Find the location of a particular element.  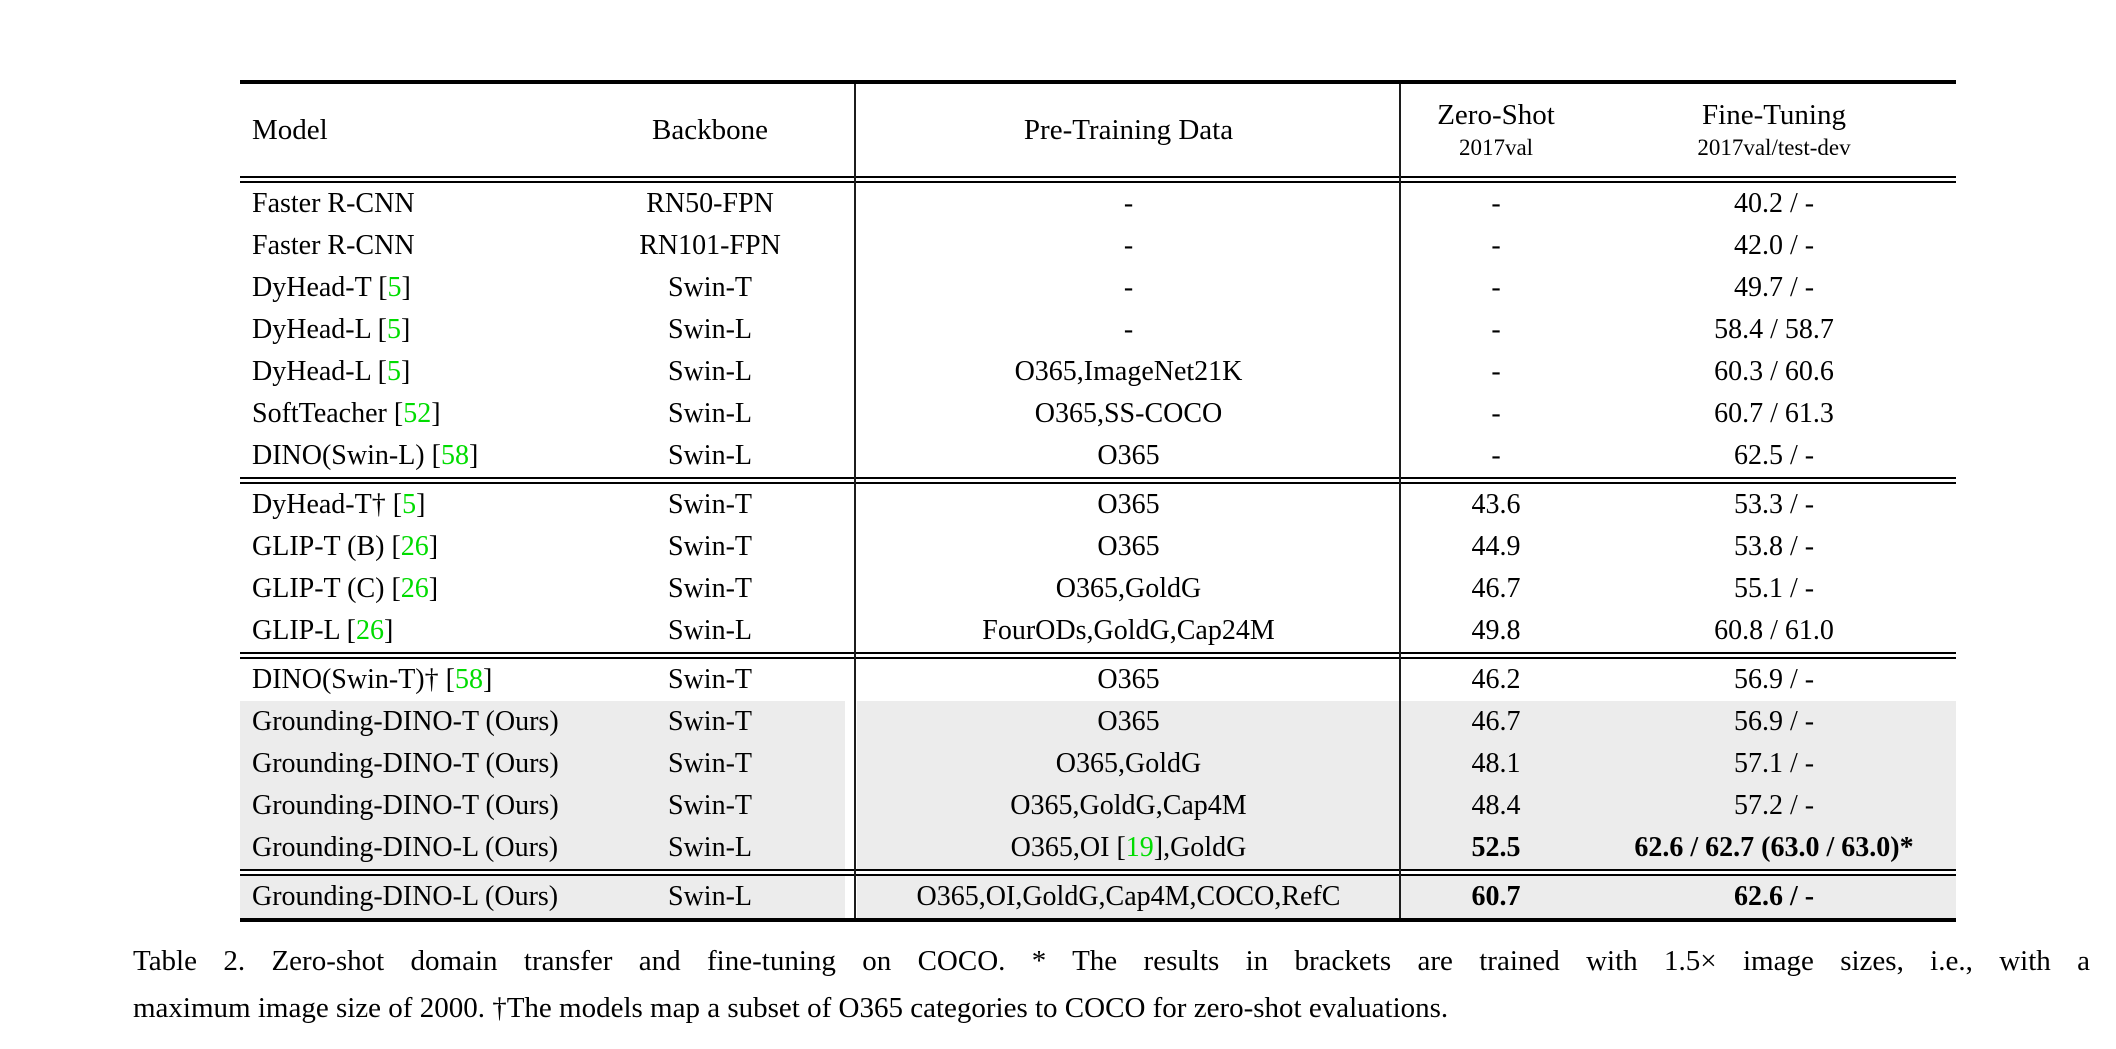

cell-text: 58.4 / 58.7 is located at coordinates (1774, 329).